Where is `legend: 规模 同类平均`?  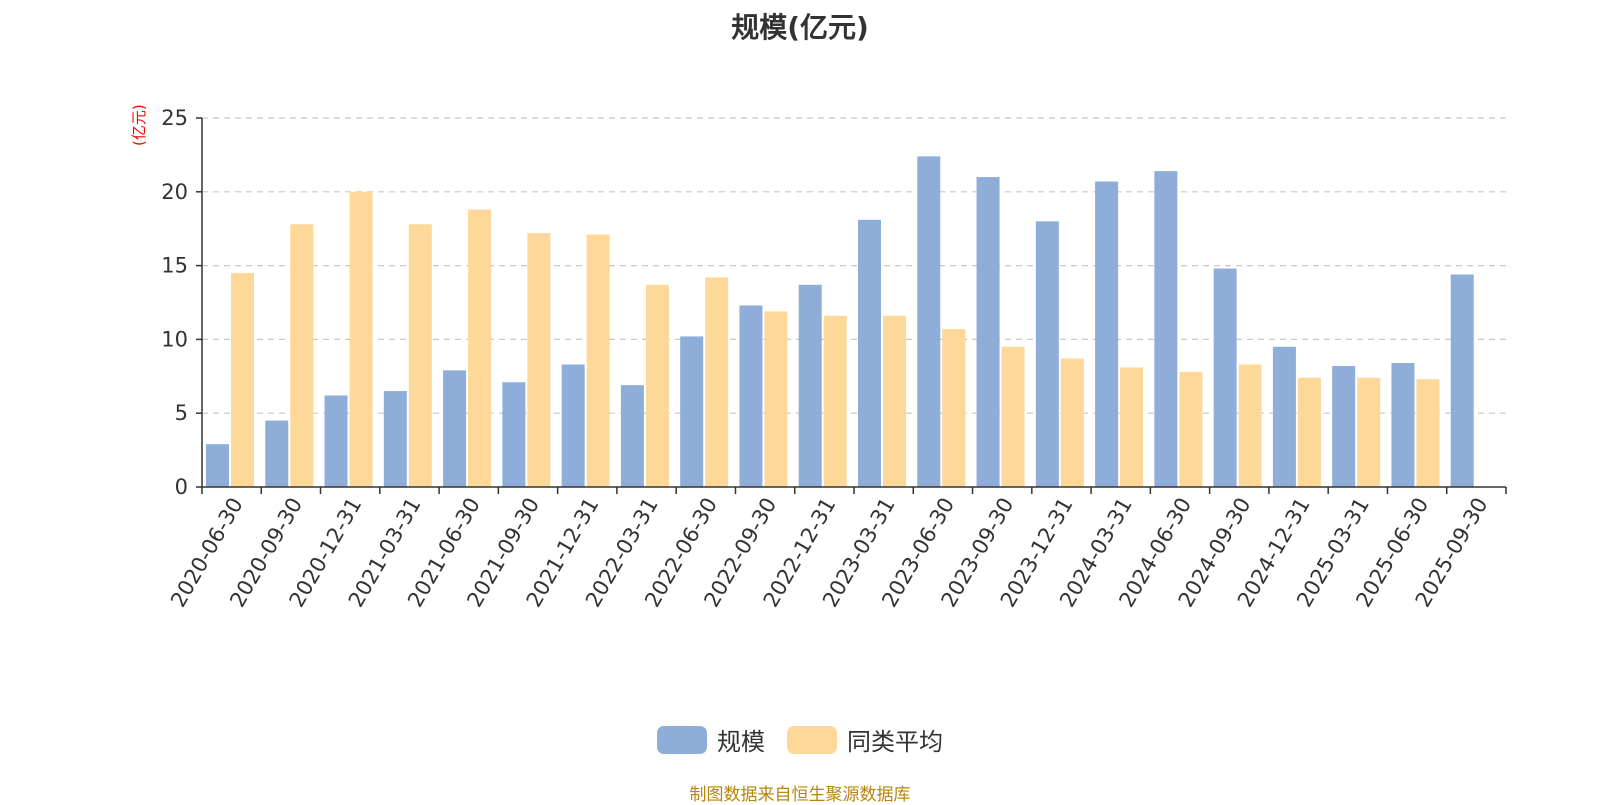
legend: 规模 同类平均 is located at coordinates (800, 739).